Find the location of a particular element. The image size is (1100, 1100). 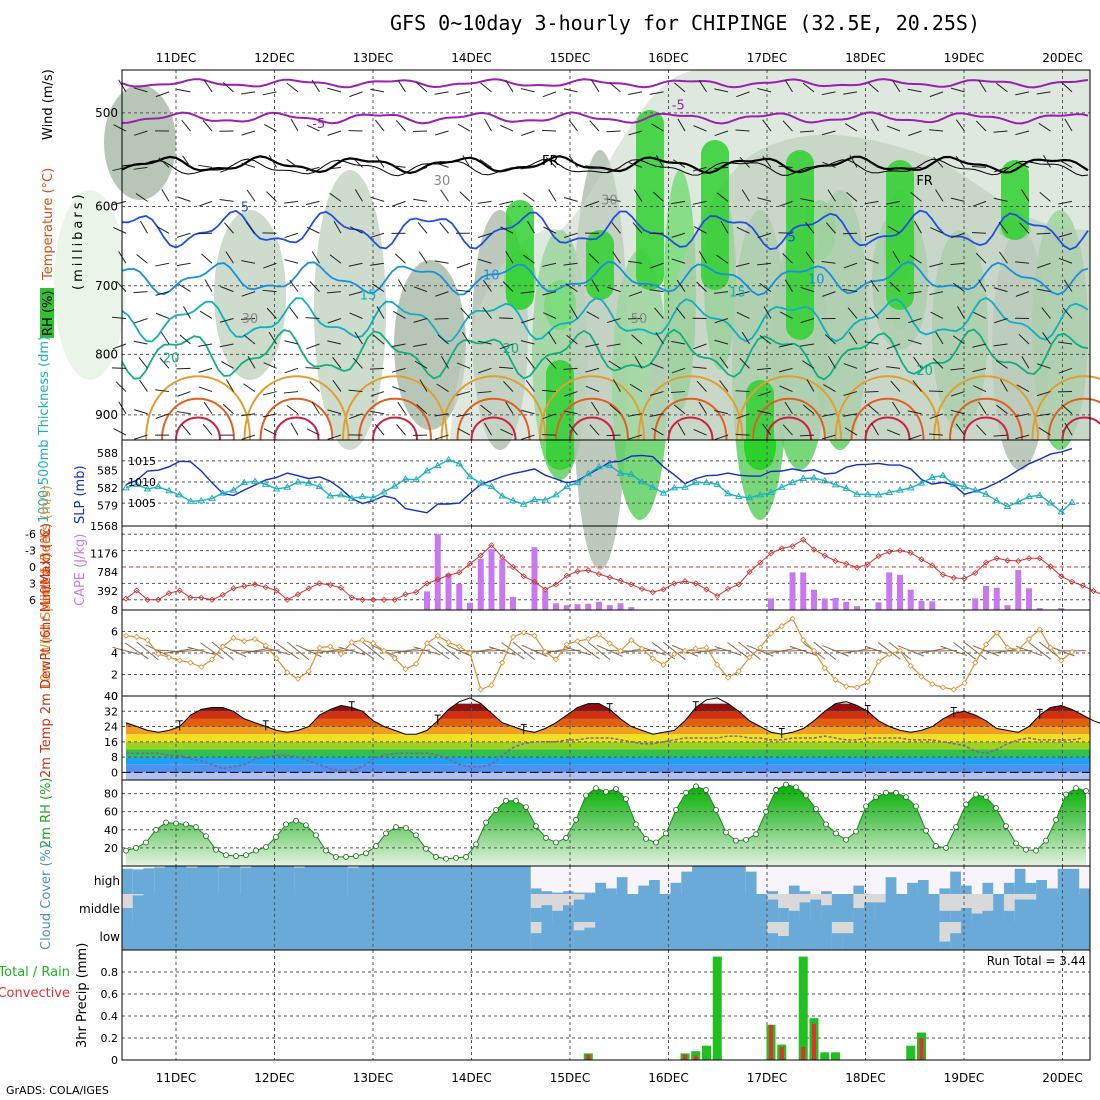

temp-ylabel: 2m Temp 2m DewPt (6hr Min/Max) (°C) is located at coordinates (46, 650).